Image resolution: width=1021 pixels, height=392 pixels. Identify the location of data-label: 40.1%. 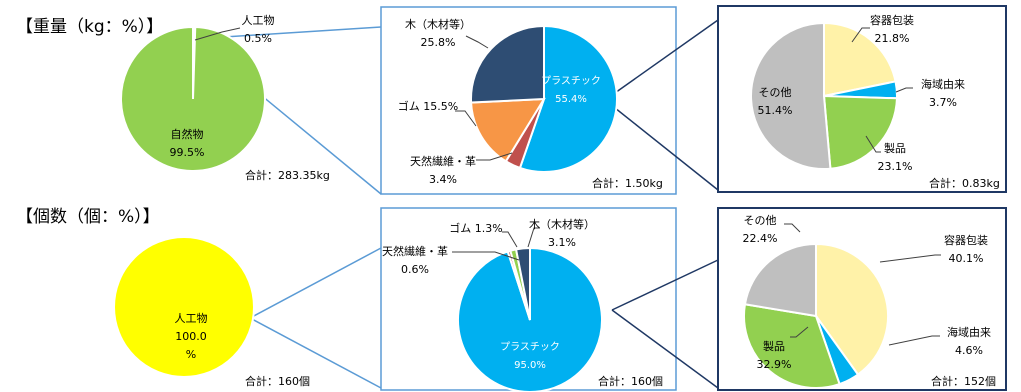
(966, 258).